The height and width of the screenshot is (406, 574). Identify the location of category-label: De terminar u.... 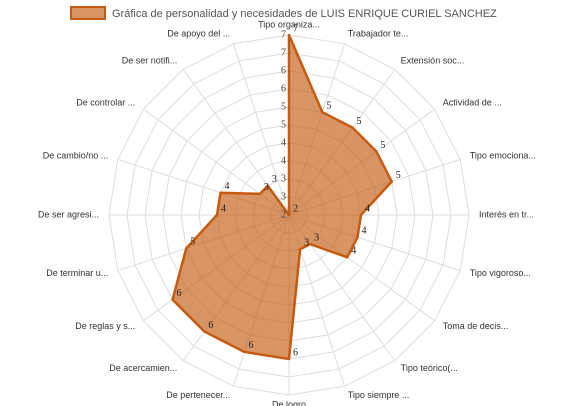
(77, 273).